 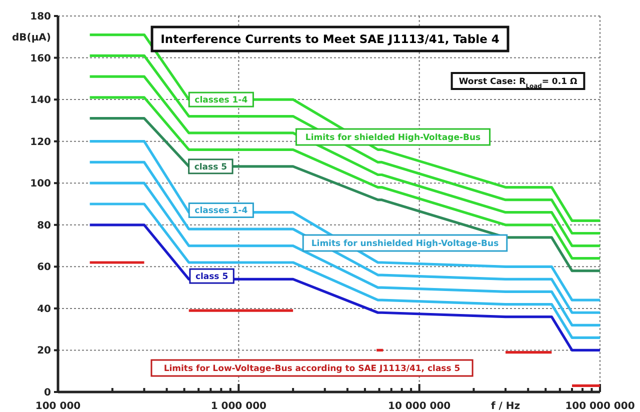 What do you see at coordinates (41, 184) in the screenshot?
I see `y-tick-label: 100` at bounding box center [41, 184].